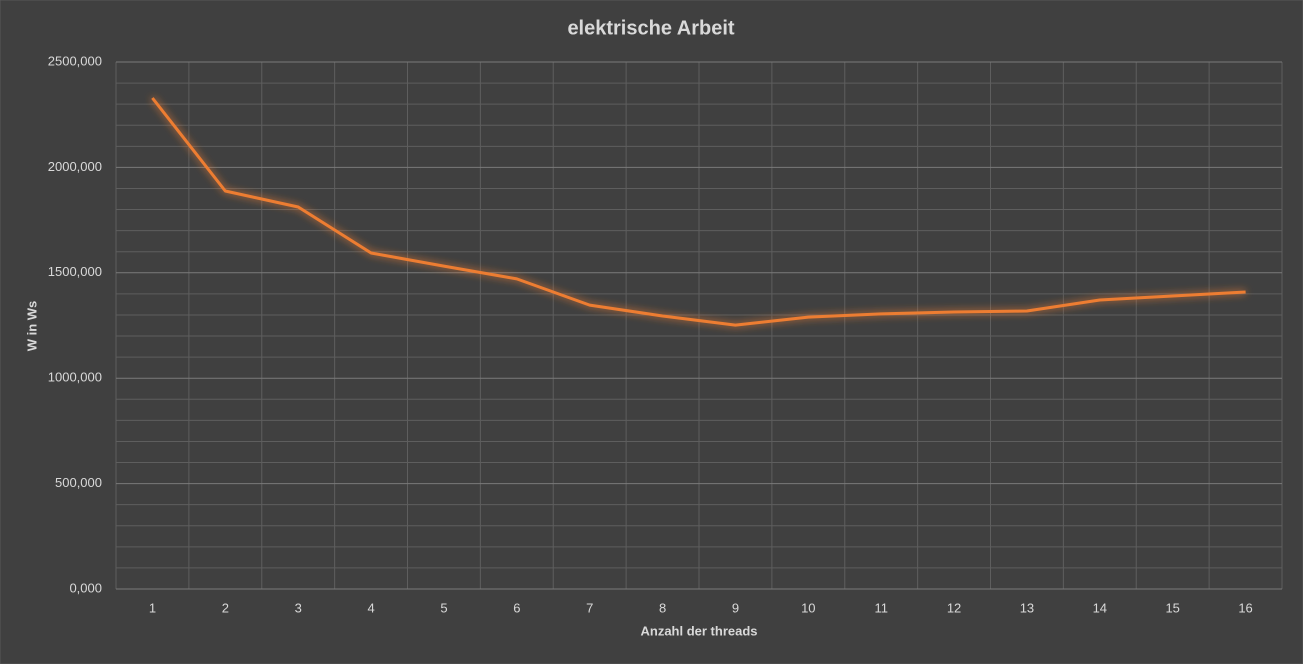 This screenshot has height=664, width=1303. I want to click on x-axis-label: Anzahl der threads, so click(698, 630).